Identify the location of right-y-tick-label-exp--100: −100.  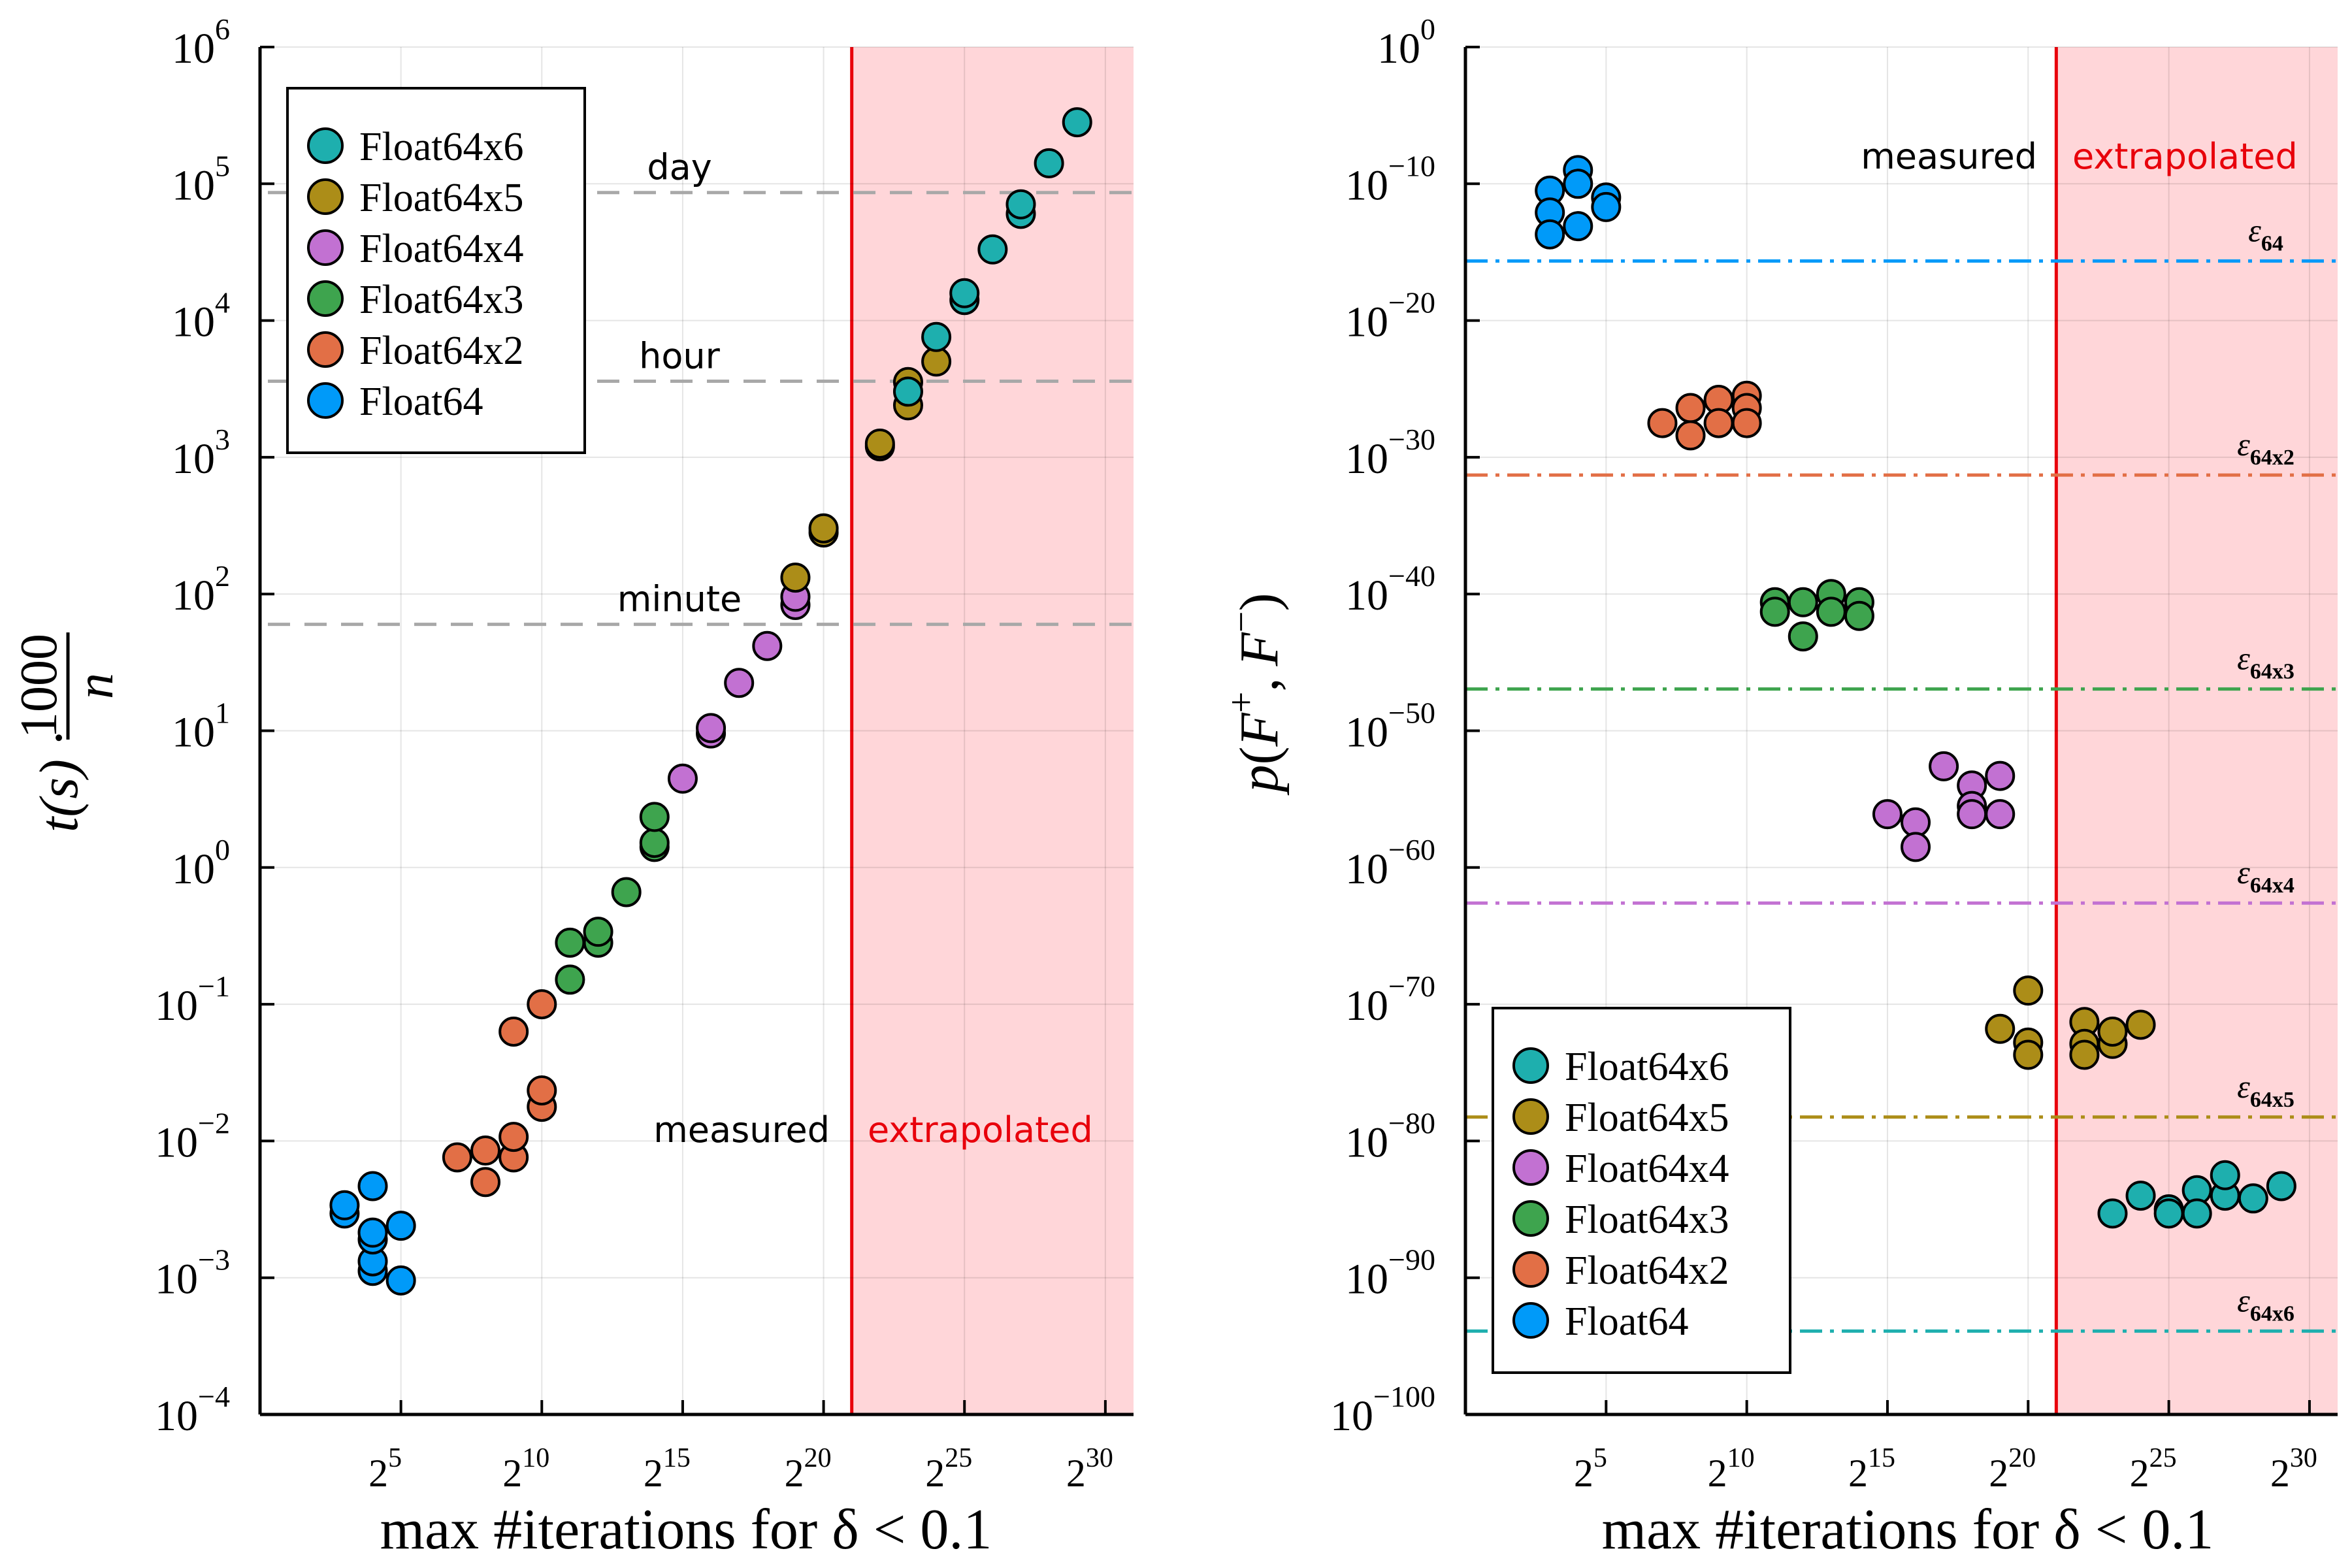
(1404, 1396).